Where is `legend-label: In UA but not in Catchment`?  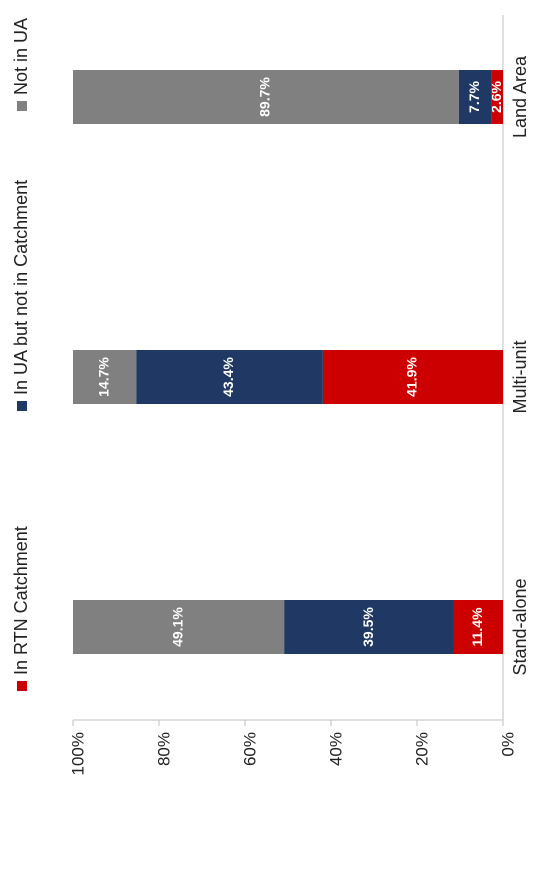
legend-label: In UA but not in Catchment is located at coordinates (21, 287).